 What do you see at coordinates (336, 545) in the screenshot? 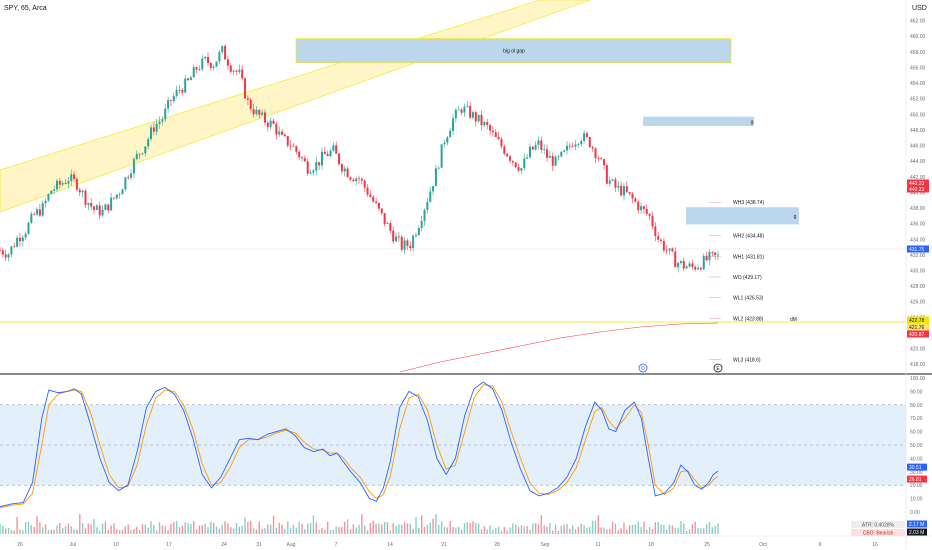
I see `time-tick-label: 7` at bounding box center [336, 545].